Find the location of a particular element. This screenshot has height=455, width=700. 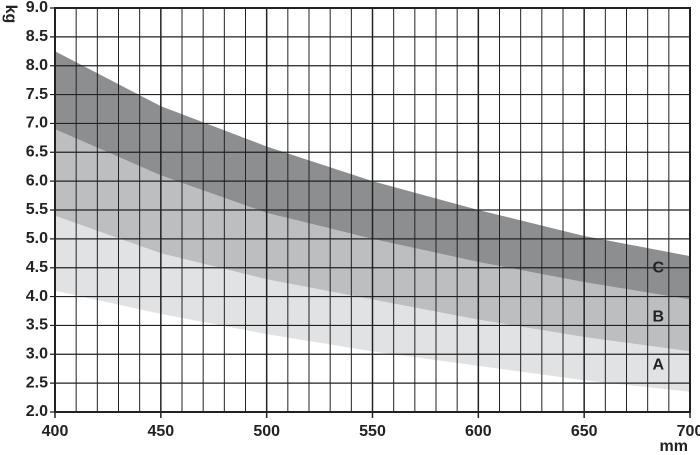

band-label: A is located at coordinates (658, 364).